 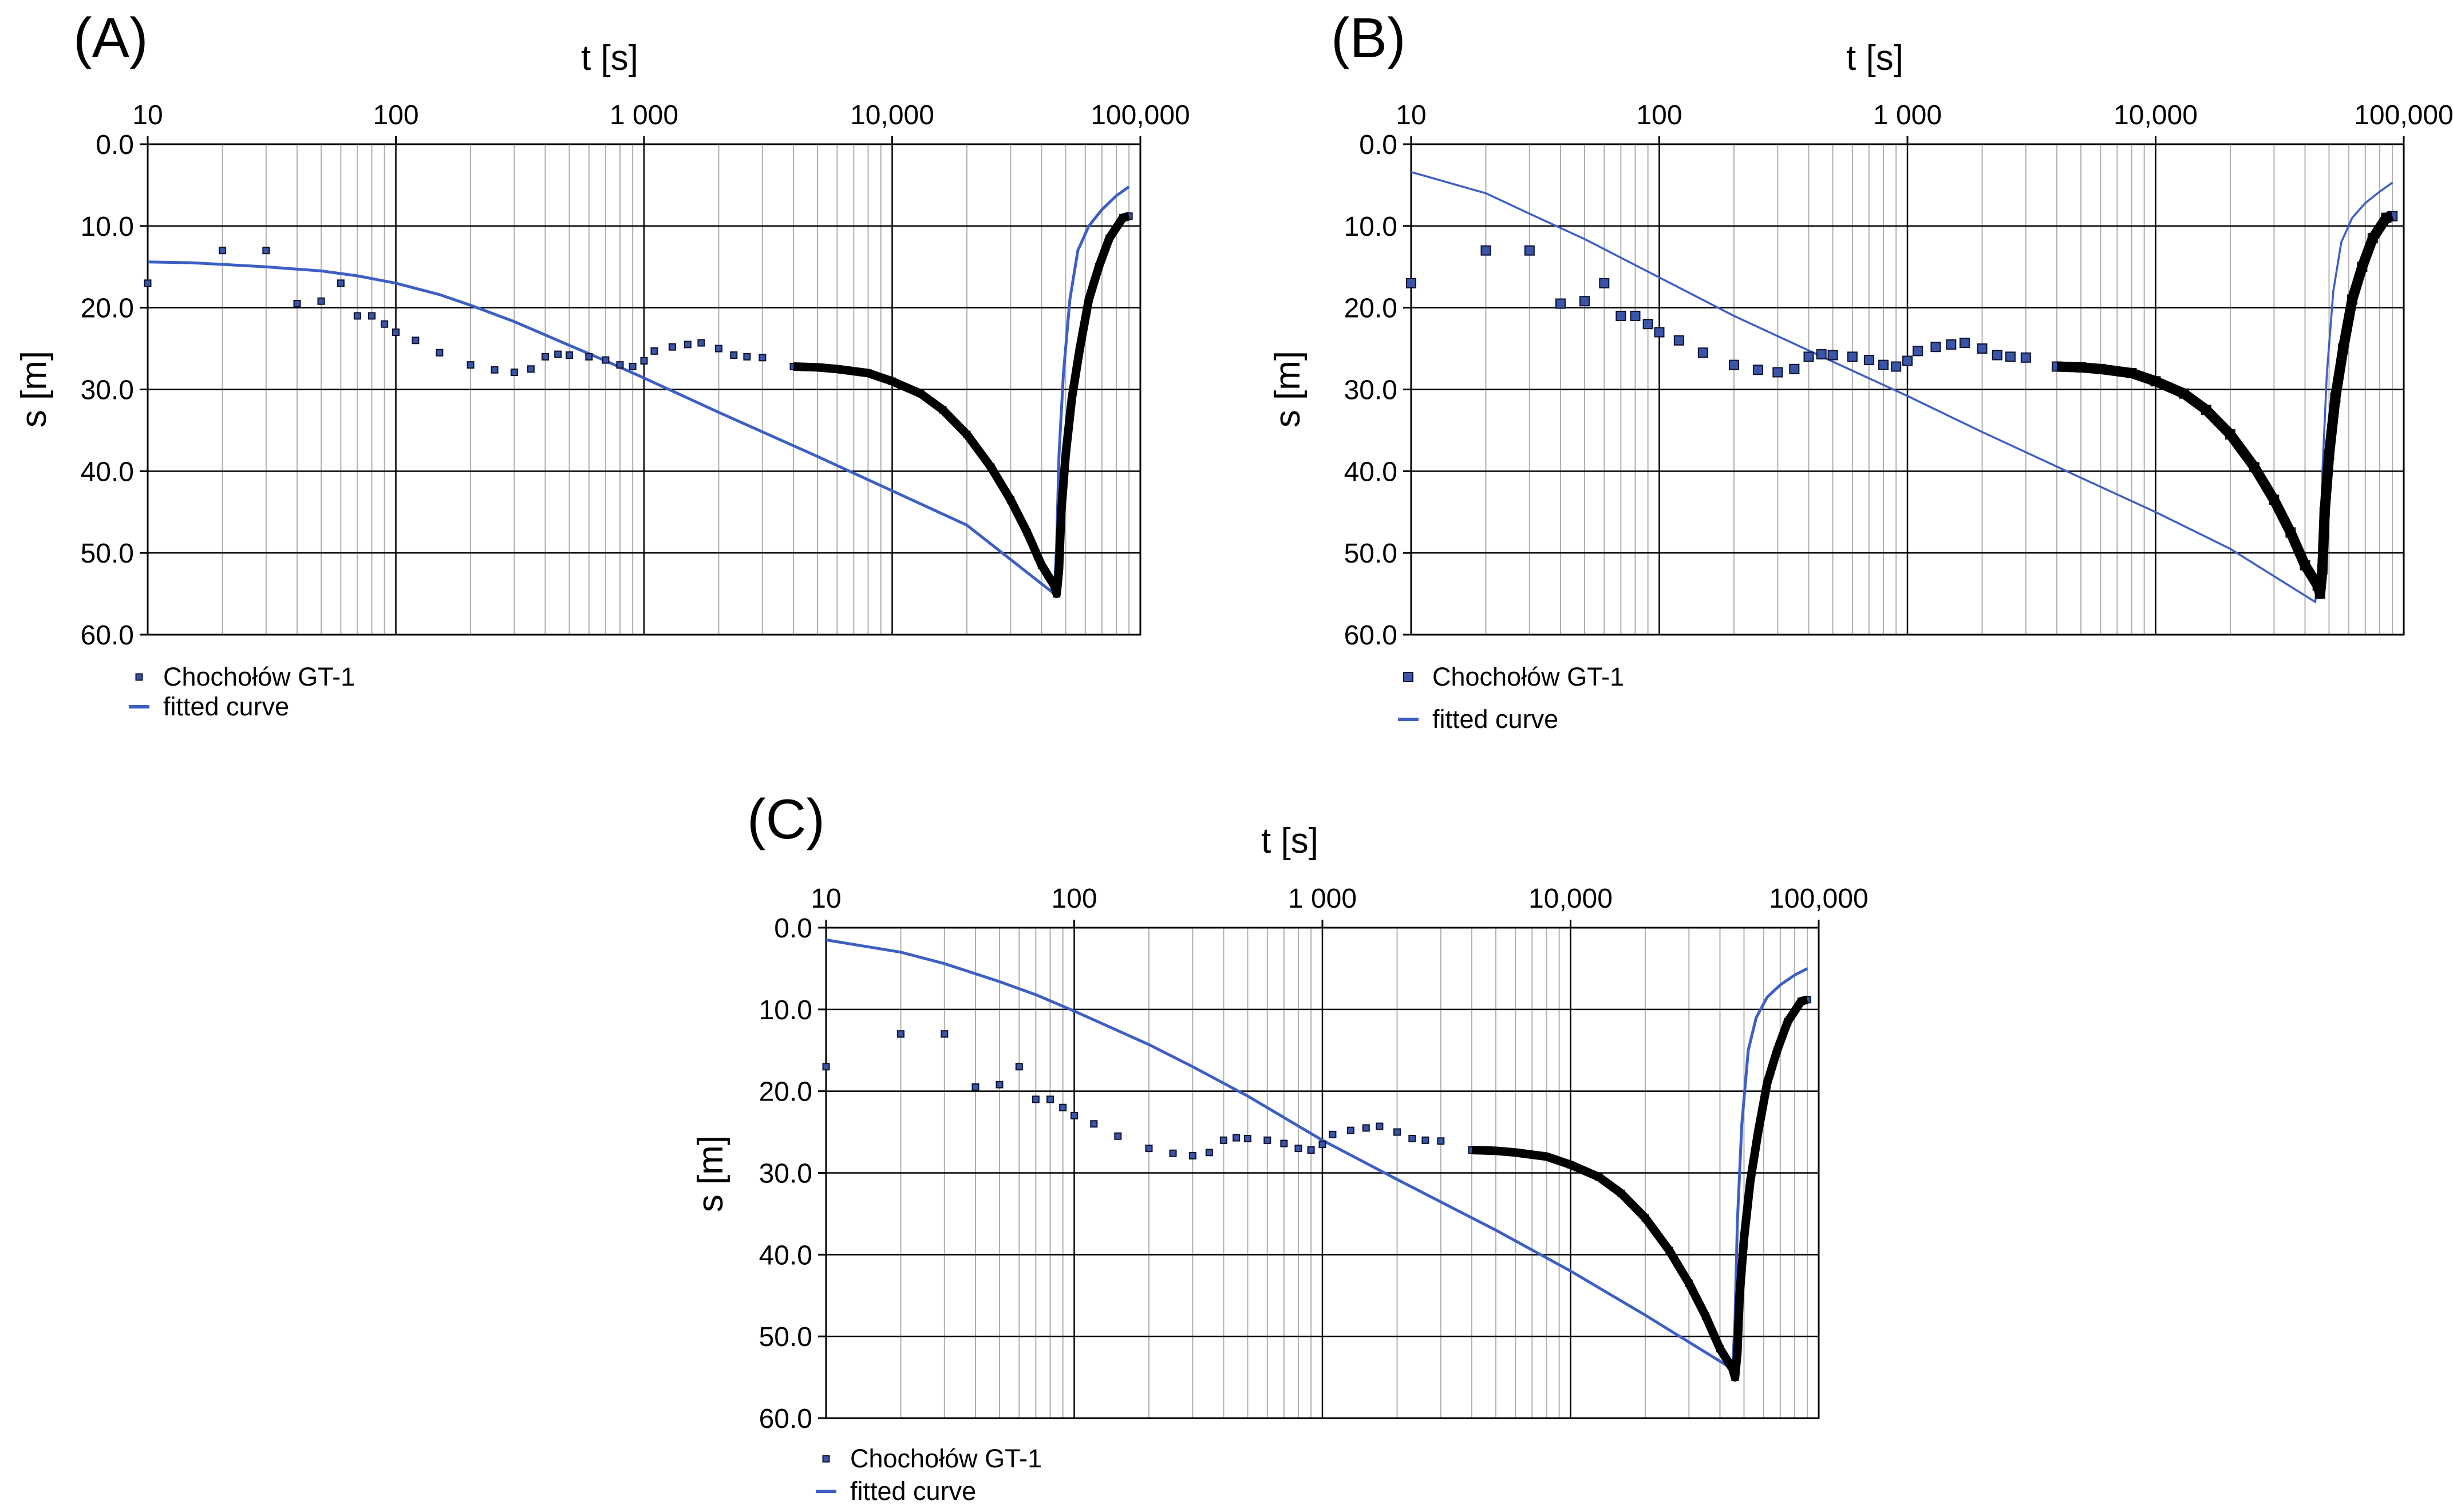 I want to click on y-tick-label: 10.0, so click(x=785, y=1010).